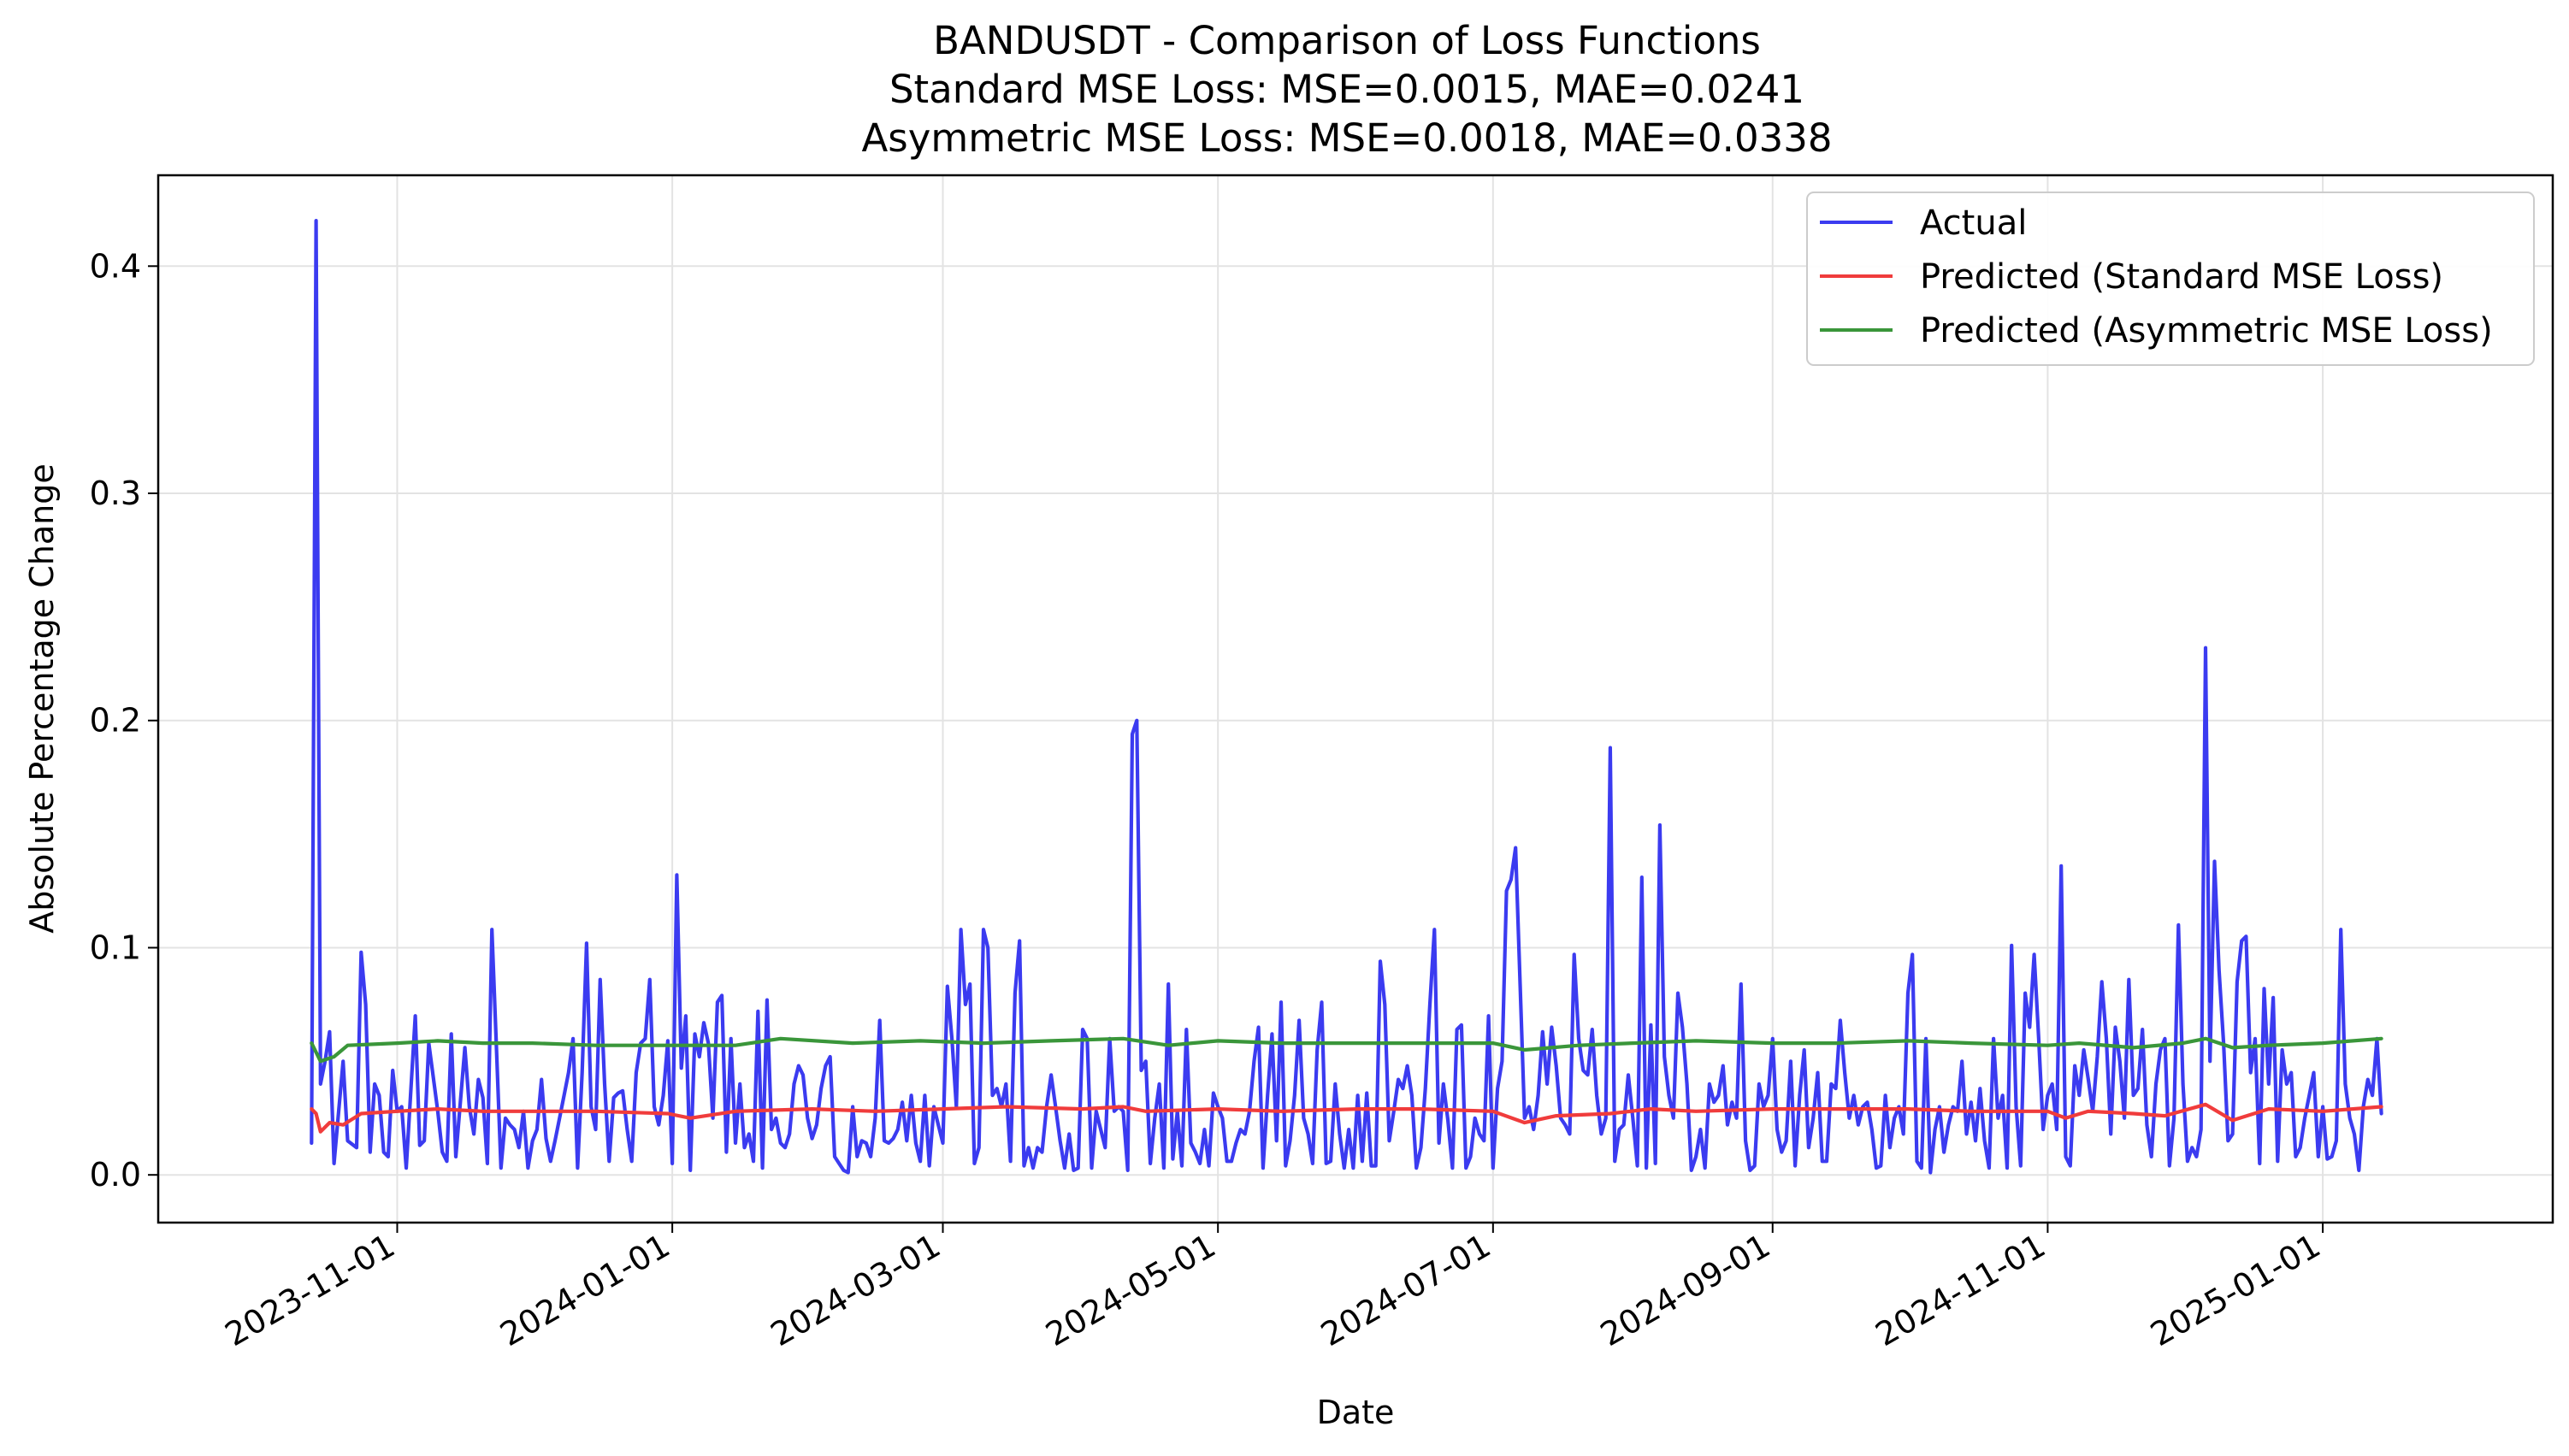  Describe the element at coordinates (1973, 223) in the screenshot. I see `legend-label-actual: Actual` at that location.